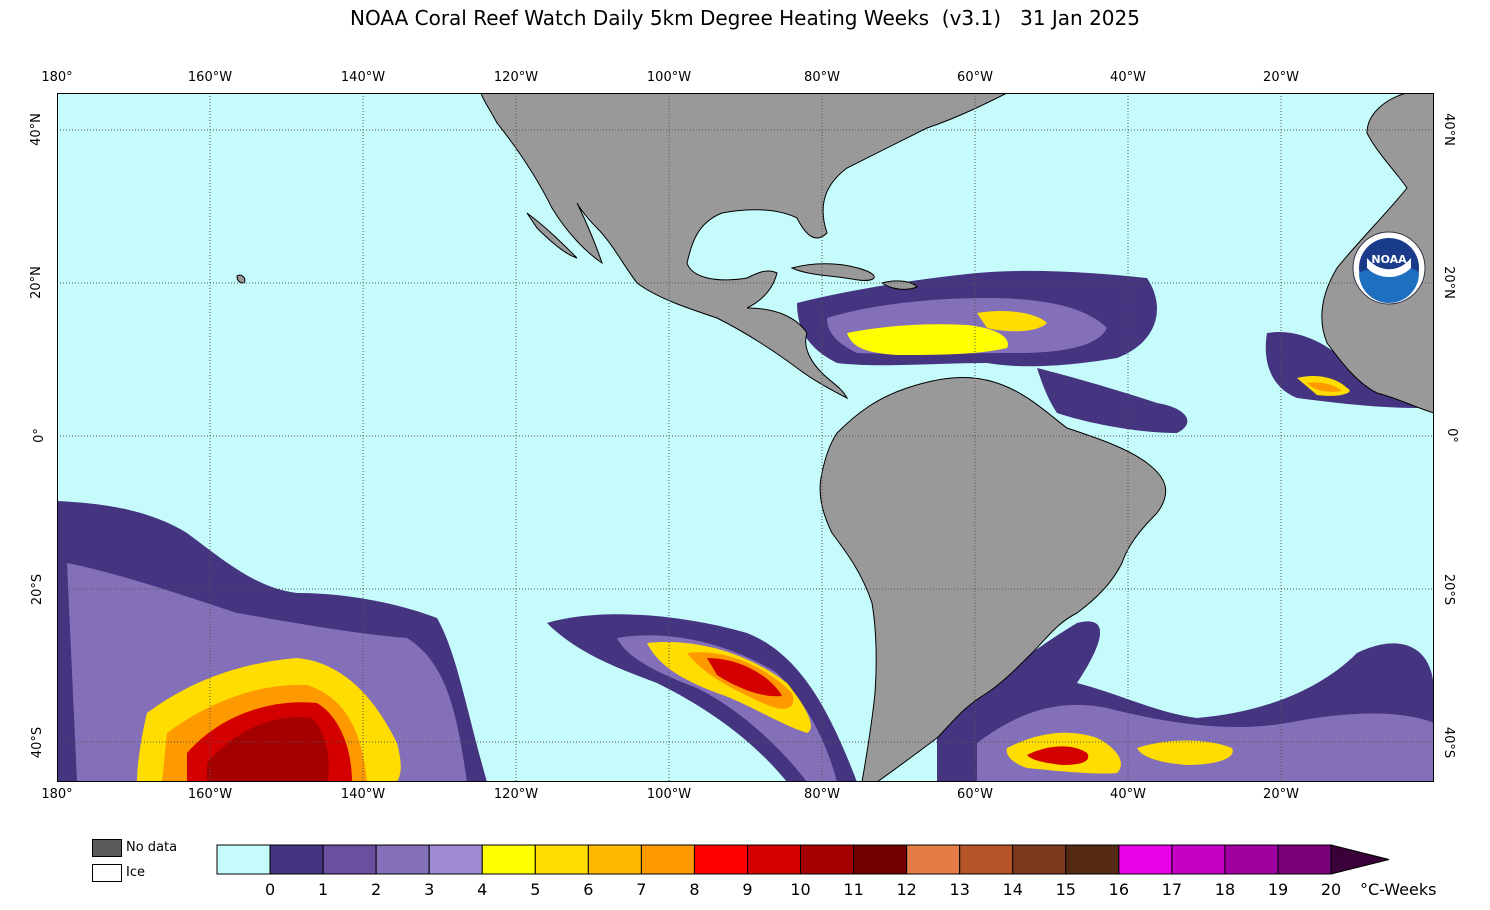 The image size is (1490, 910). I want to click on nodata-label: No data, so click(152, 847).